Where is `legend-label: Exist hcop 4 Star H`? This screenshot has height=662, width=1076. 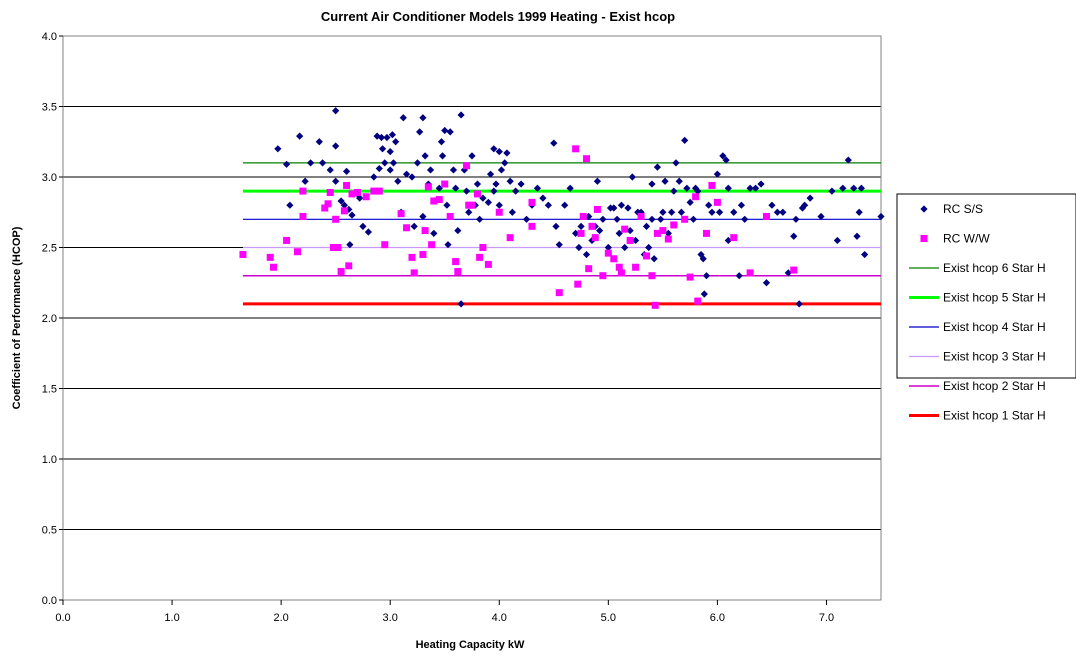 legend-label: Exist hcop 4 Star H is located at coordinates (994, 327).